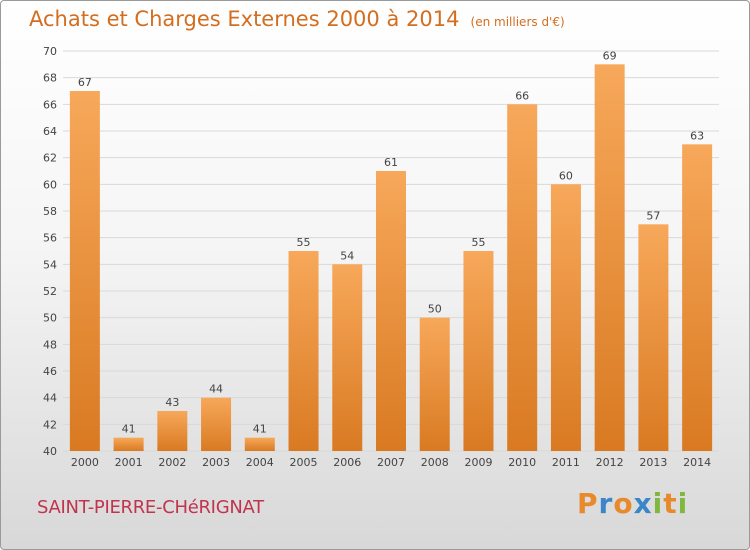 This screenshot has width=750, height=550. I want to click on value-label-2009: 55, so click(478, 242).